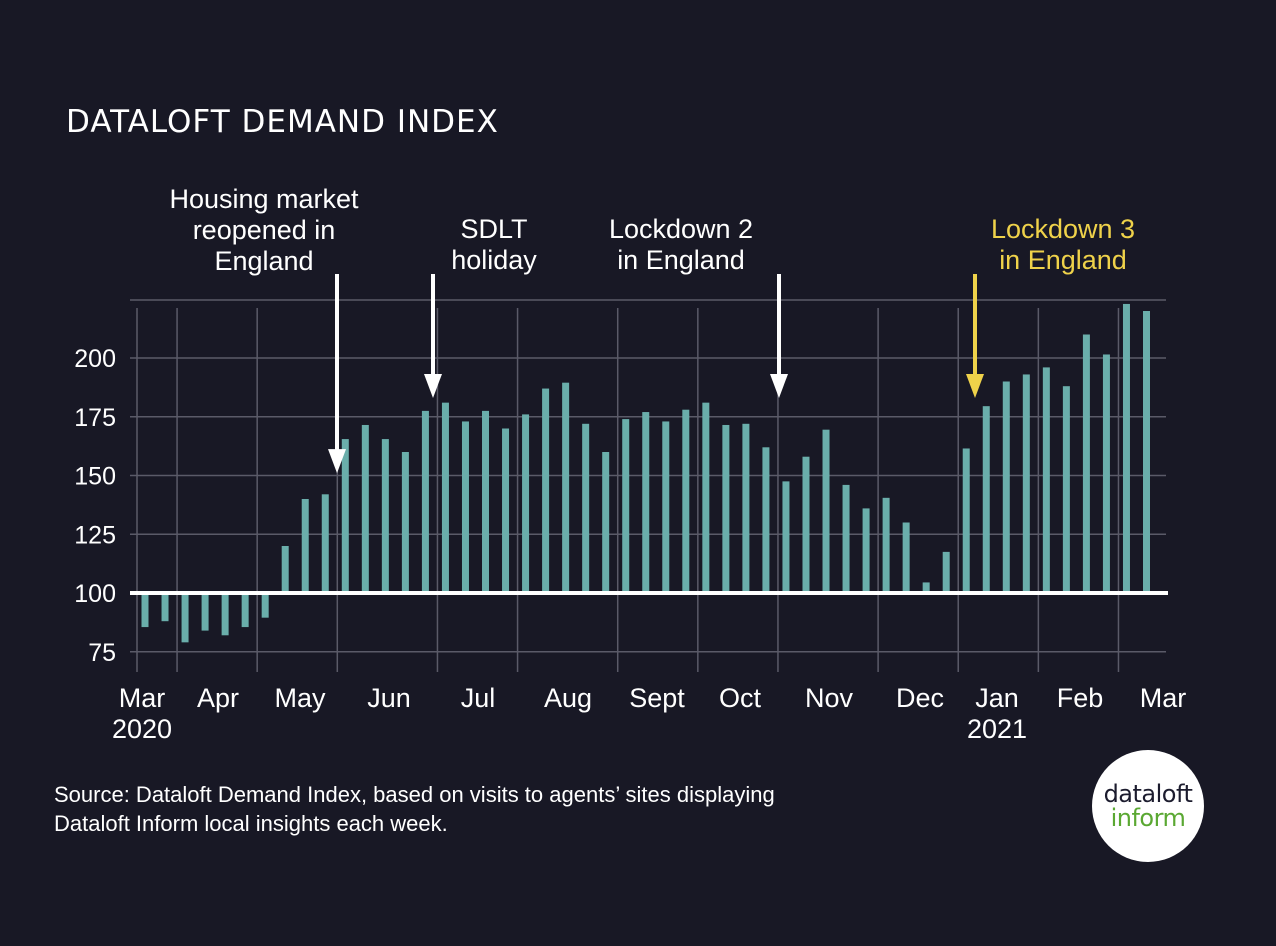 The width and height of the screenshot is (1276, 946). Describe the element at coordinates (95, 594) in the screenshot. I see `y-tick-label: 100` at that location.